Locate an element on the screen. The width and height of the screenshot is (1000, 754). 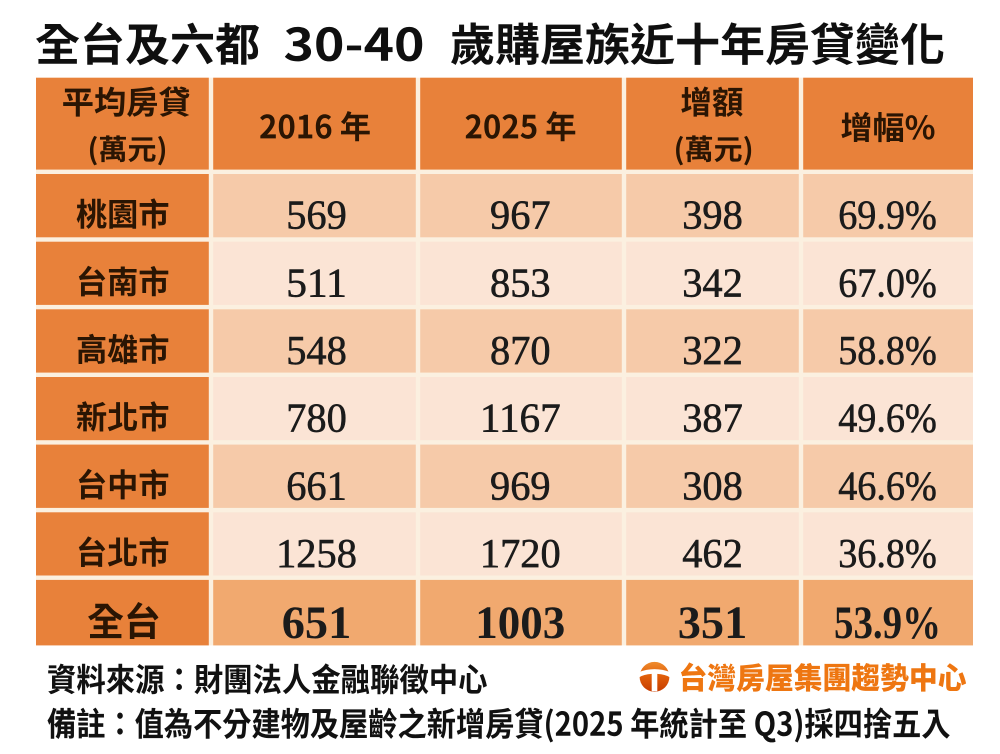
svg-text: 661 is located at coordinates (316, 485).